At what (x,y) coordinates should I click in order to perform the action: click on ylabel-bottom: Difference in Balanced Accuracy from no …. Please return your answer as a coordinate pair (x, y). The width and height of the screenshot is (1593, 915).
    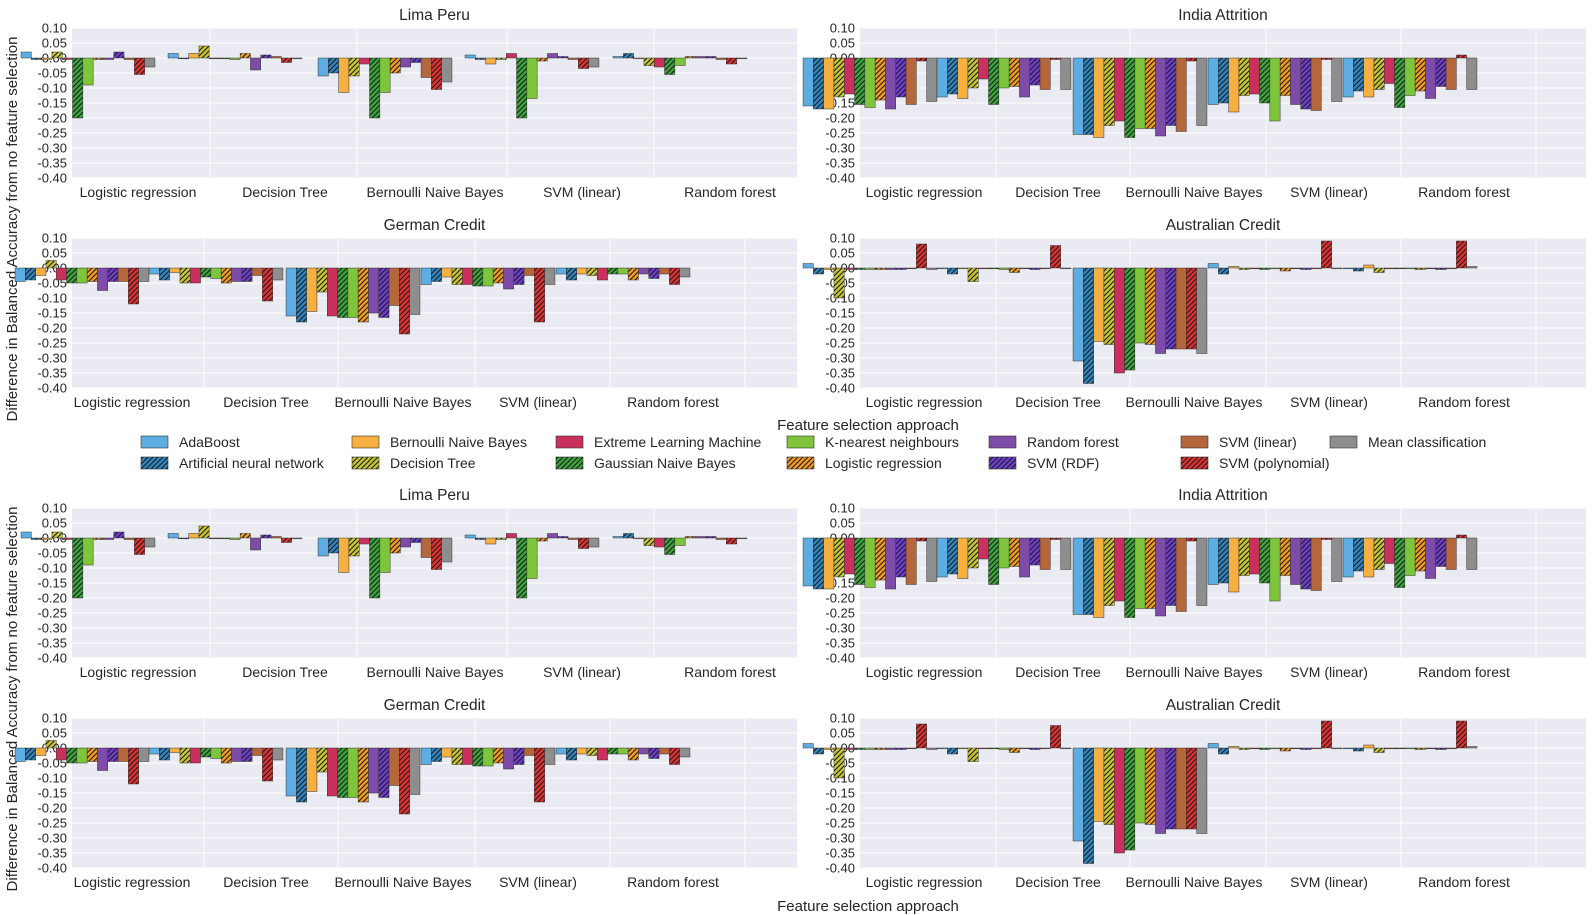
    Looking at the image, I should click on (12, 699).